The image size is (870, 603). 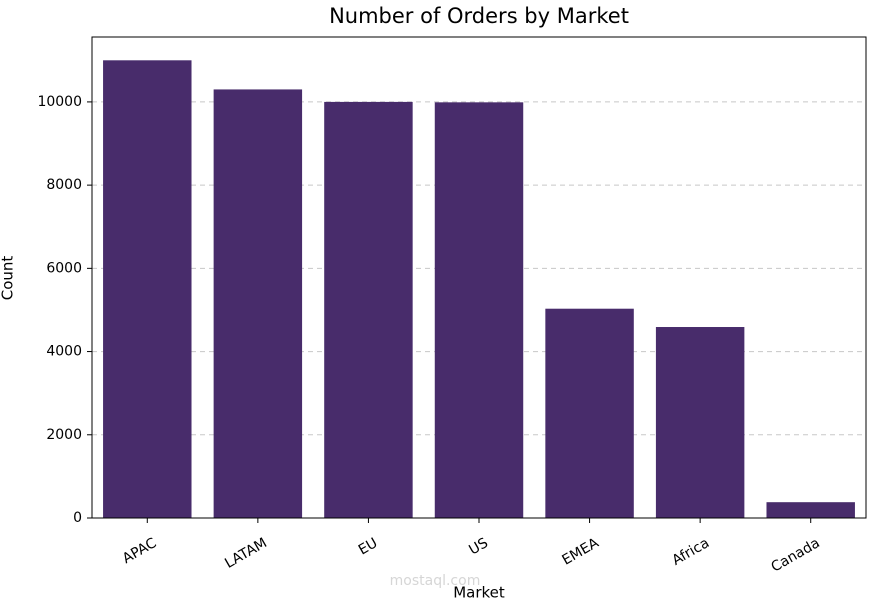 What do you see at coordinates (8, 278) in the screenshot?
I see `y-axis-label: Count` at bounding box center [8, 278].